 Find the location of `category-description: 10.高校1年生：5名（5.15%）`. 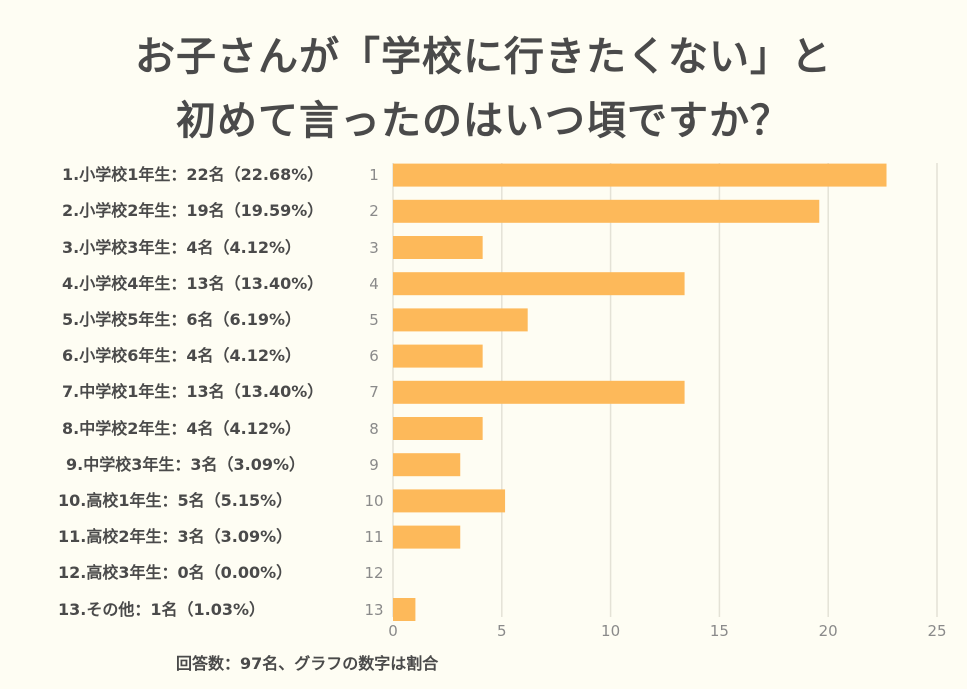

category-description: 10.高校1年生：5名（5.15%） is located at coordinates (175, 500).